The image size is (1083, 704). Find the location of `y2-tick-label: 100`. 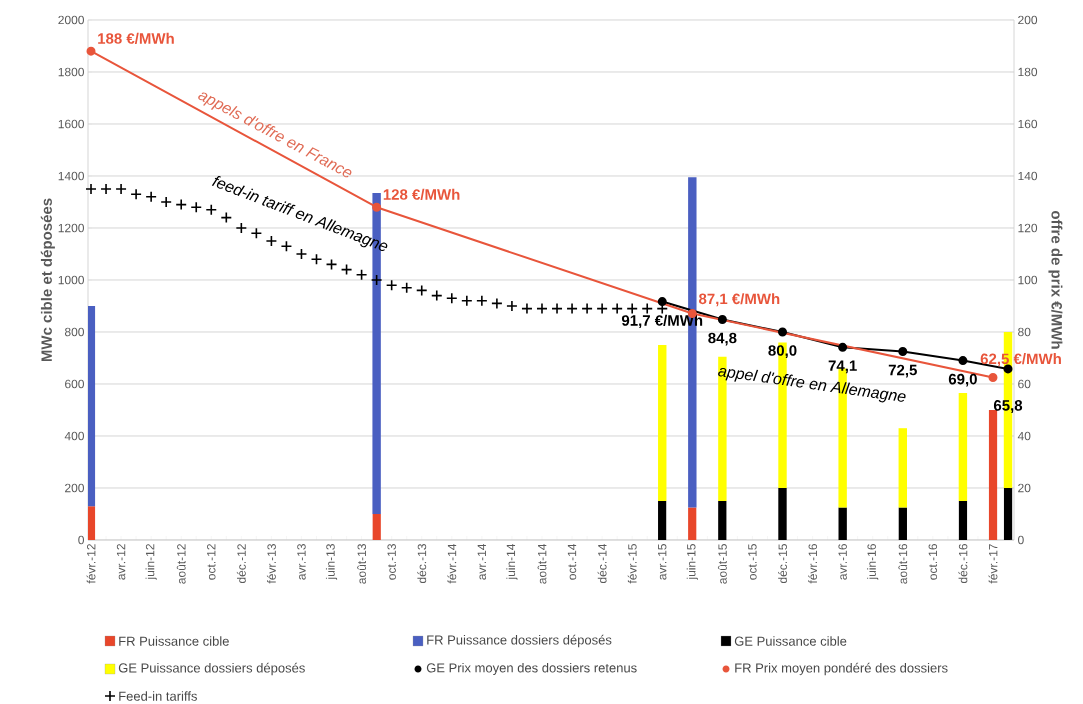

y2-tick-label: 100 is located at coordinates (1028, 280).